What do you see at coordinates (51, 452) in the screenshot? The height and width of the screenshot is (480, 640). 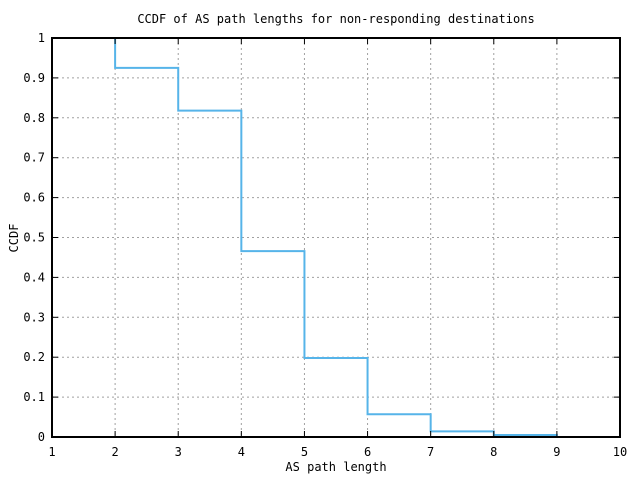 I see `x-tick-label: 1` at bounding box center [51, 452].